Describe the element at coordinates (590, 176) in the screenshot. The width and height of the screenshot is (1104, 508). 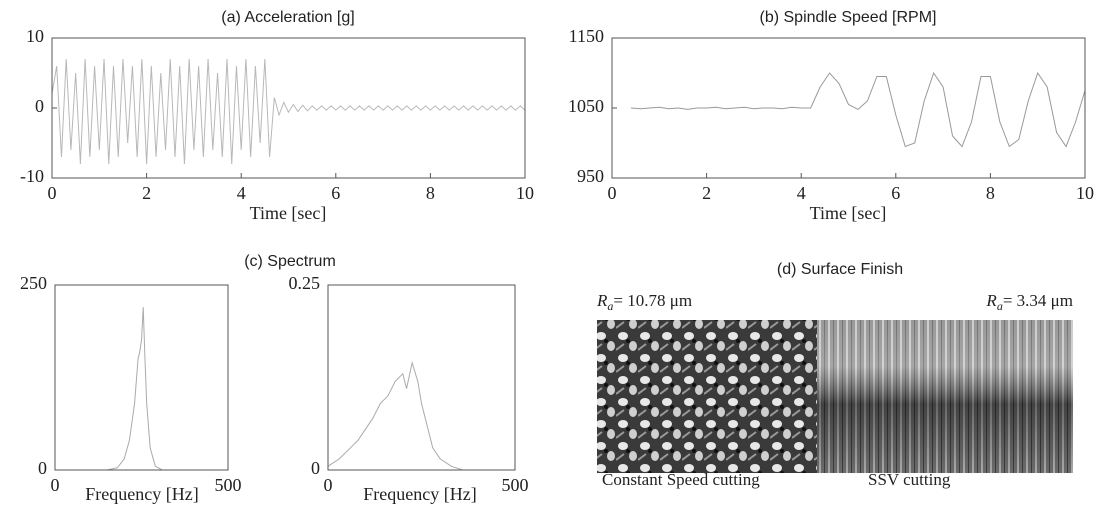
I see `y-tick-label: 950` at that location.